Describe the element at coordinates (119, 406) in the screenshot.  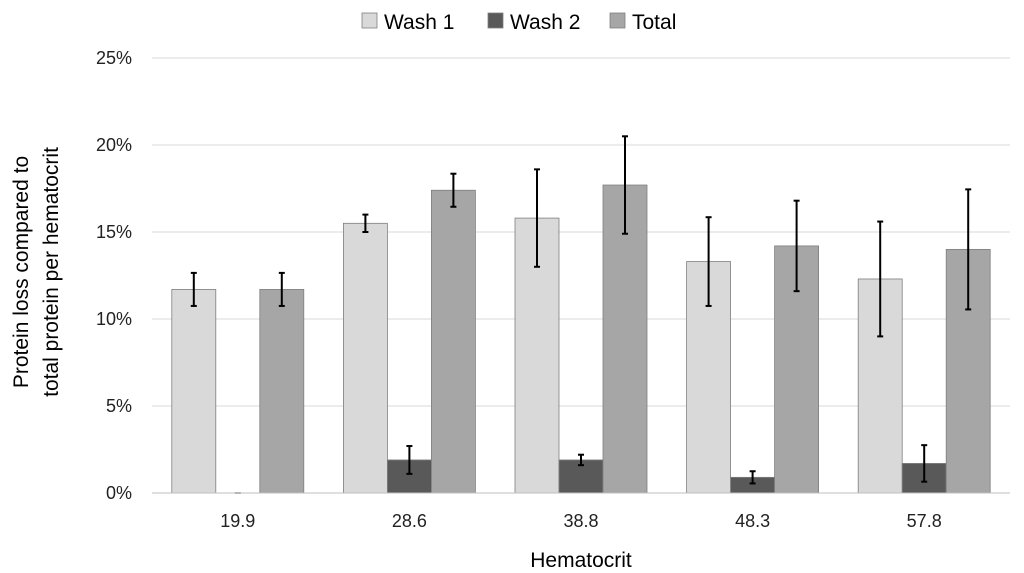
I see `y-tick-label: 5%` at that location.